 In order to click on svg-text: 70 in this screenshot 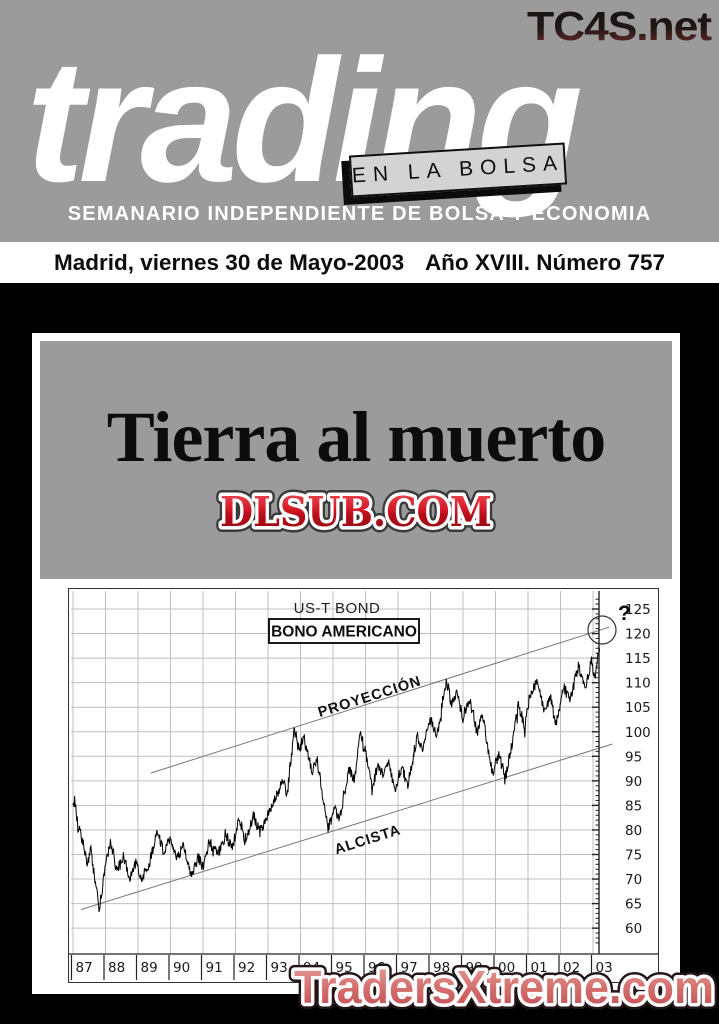, I will do `click(633, 880)`.